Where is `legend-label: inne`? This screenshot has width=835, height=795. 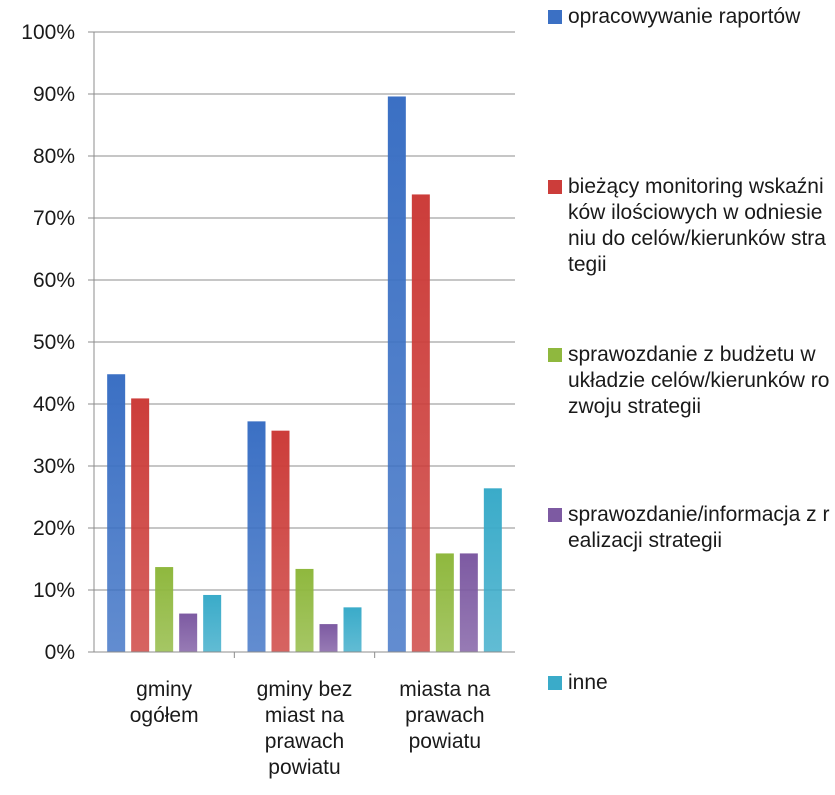
legend-label: inne is located at coordinates (588, 682).